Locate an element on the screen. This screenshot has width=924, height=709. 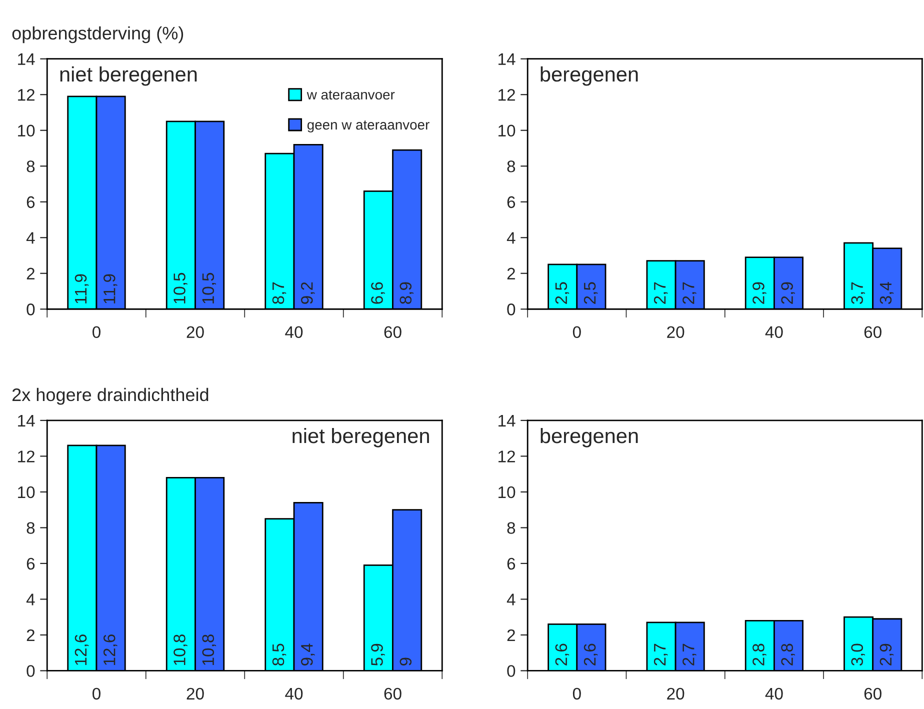
data-label: 9,4 is located at coordinates (307, 655).